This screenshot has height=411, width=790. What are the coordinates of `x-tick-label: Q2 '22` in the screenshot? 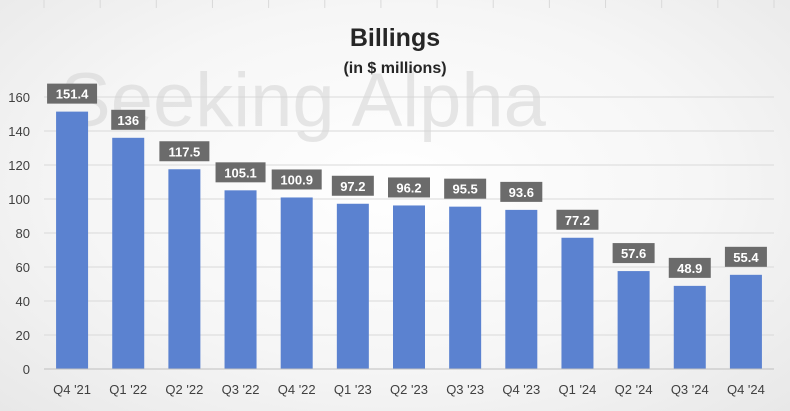 It's located at (184, 389).